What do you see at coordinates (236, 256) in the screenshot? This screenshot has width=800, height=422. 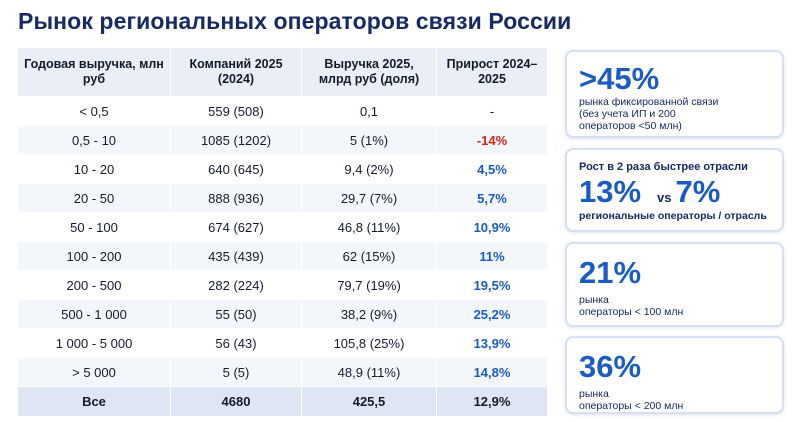 I see `cell-companies: 435 (439)` at bounding box center [236, 256].